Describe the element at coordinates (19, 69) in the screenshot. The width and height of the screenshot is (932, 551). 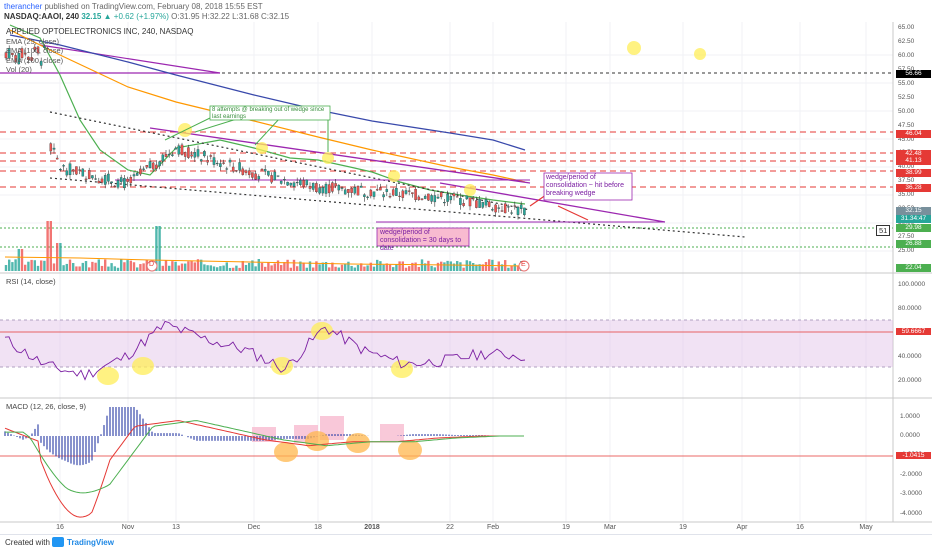
I see `legend-volume: Vol (20)` at that location.